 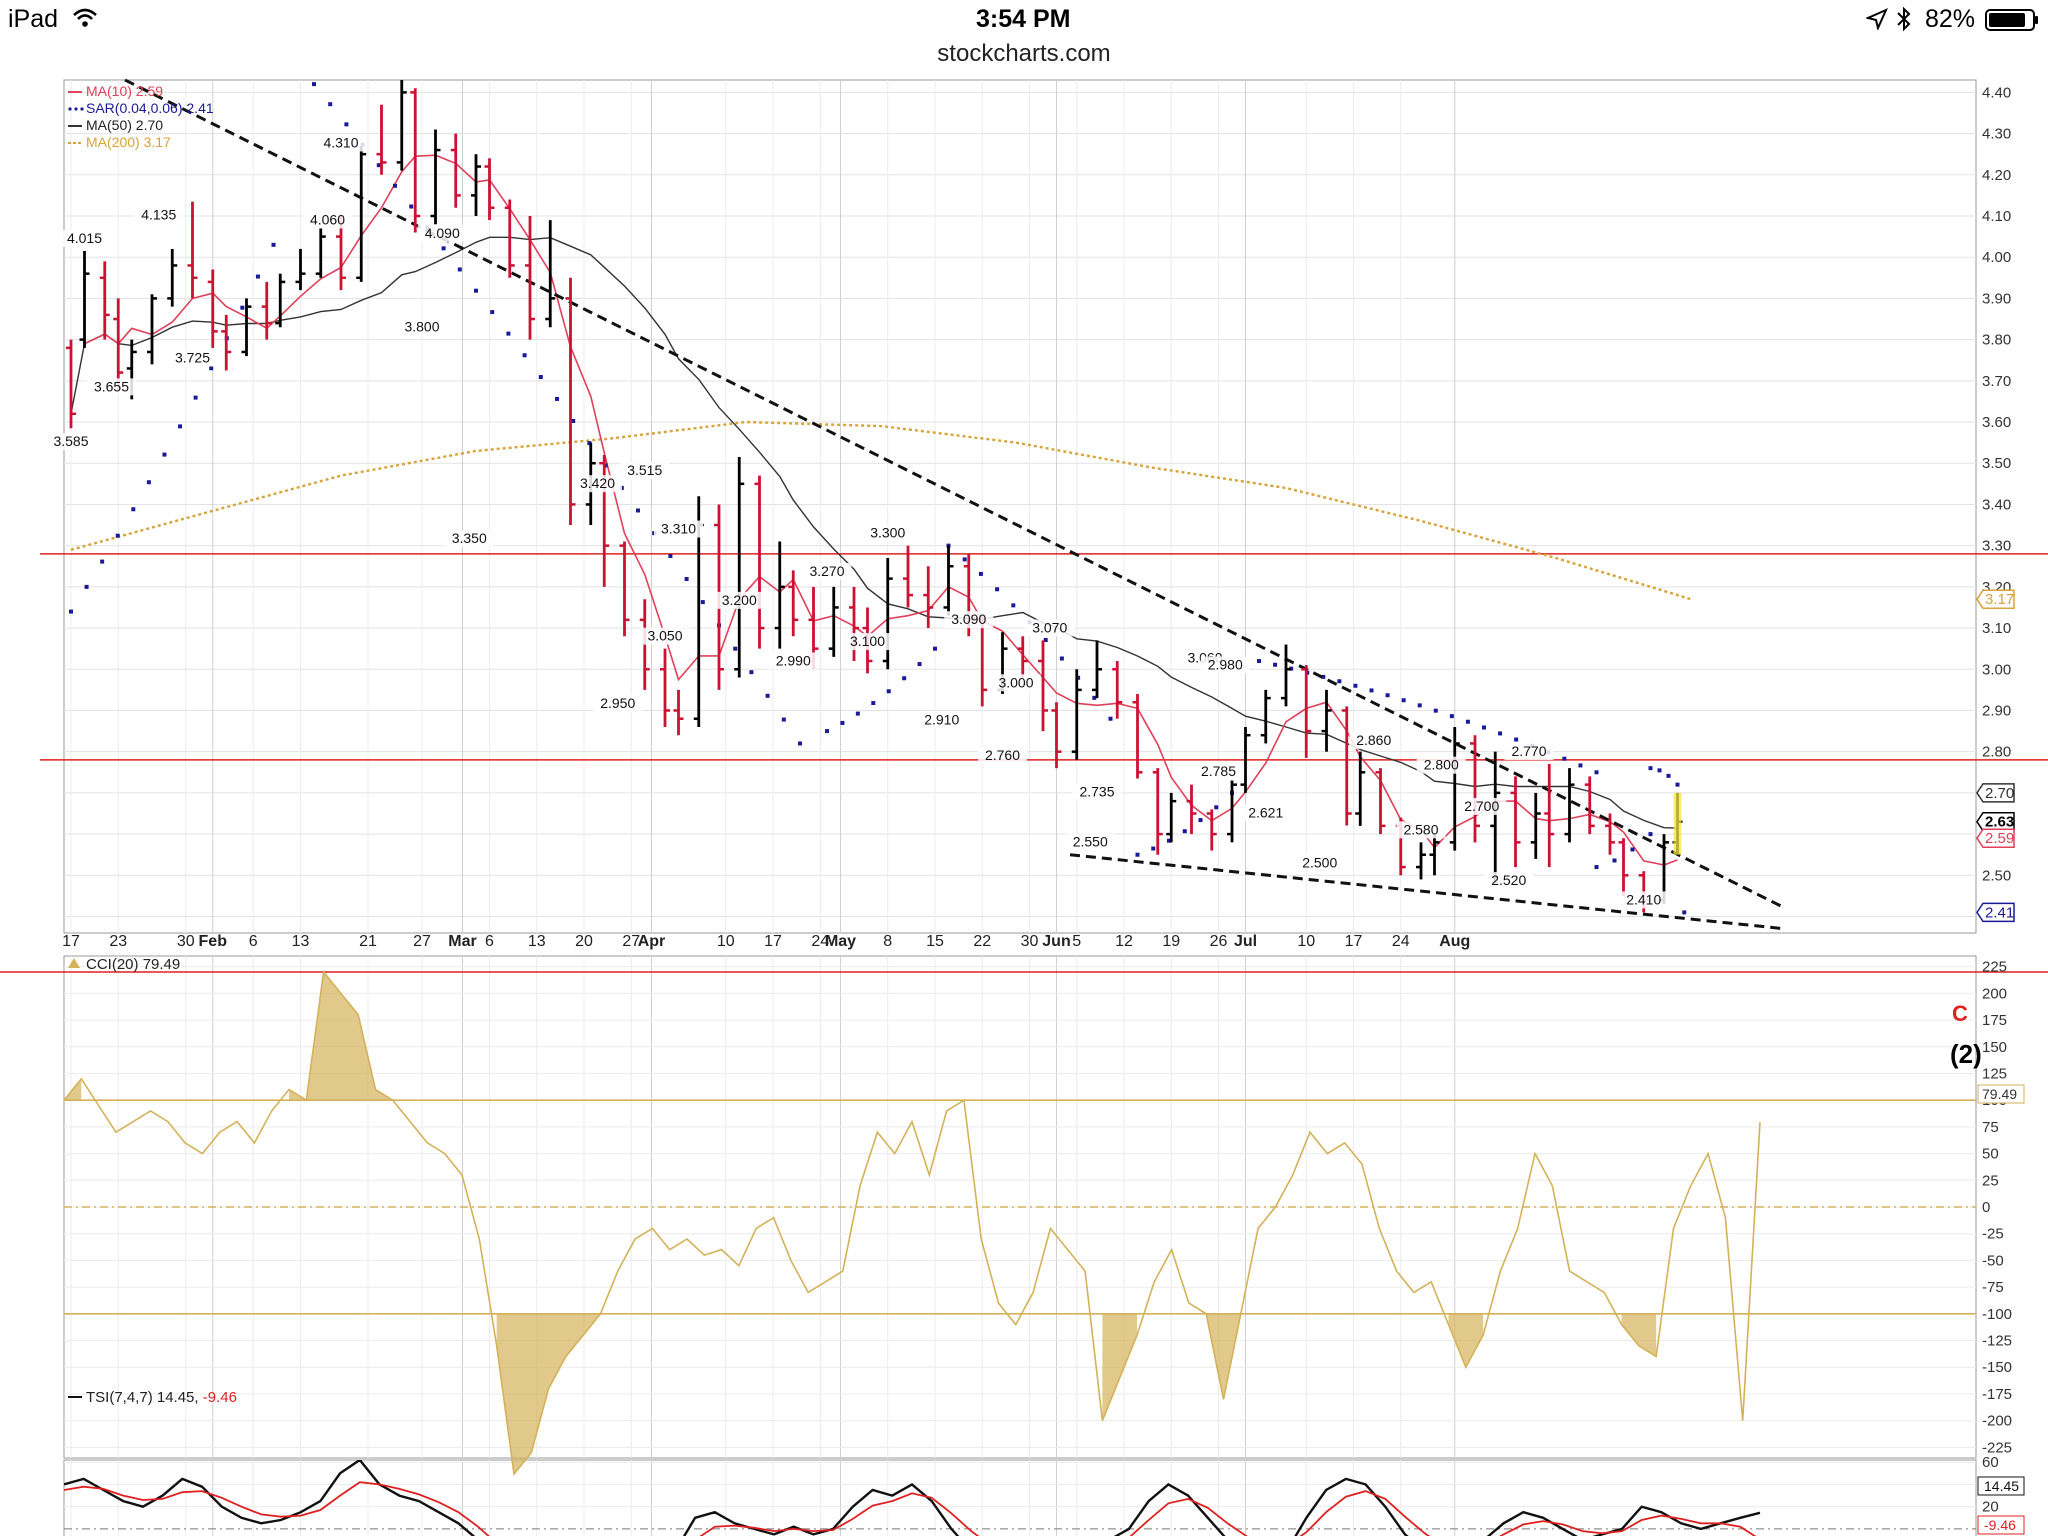 I want to click on x-tick-label: 30, so click(x=186, y=941).